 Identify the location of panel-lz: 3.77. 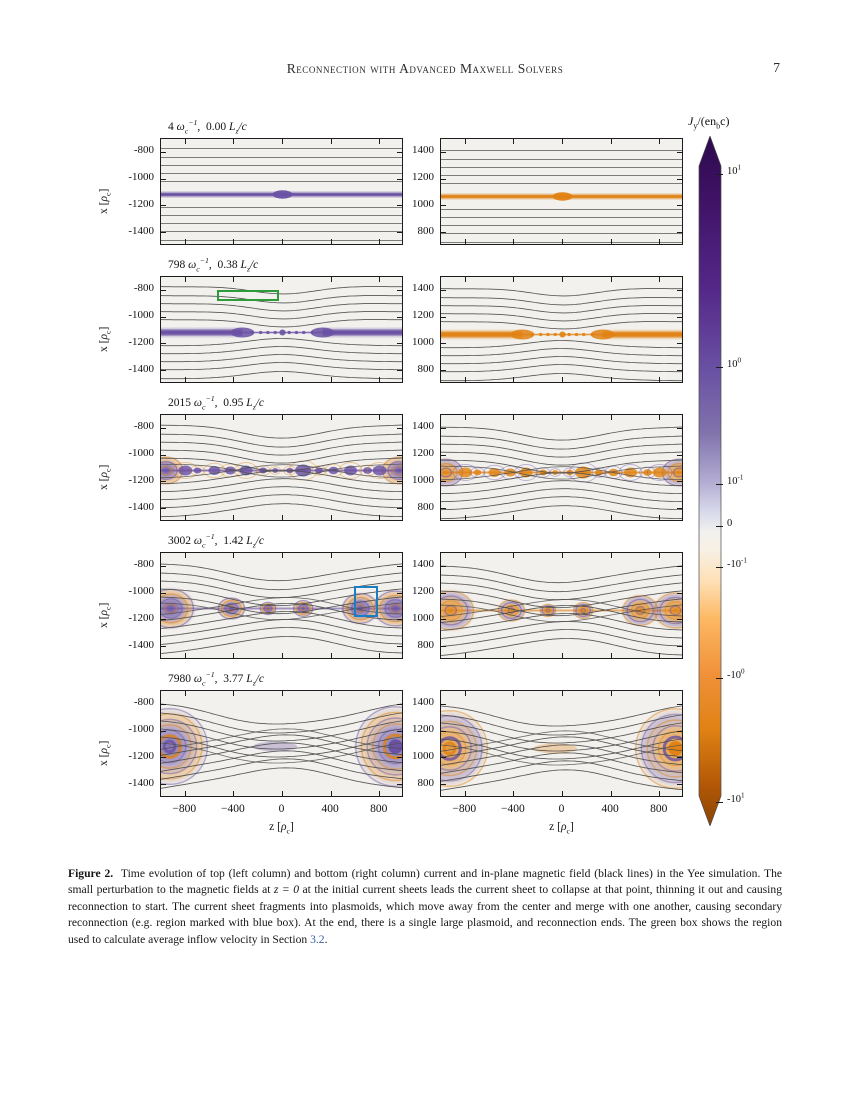
(233, 679).